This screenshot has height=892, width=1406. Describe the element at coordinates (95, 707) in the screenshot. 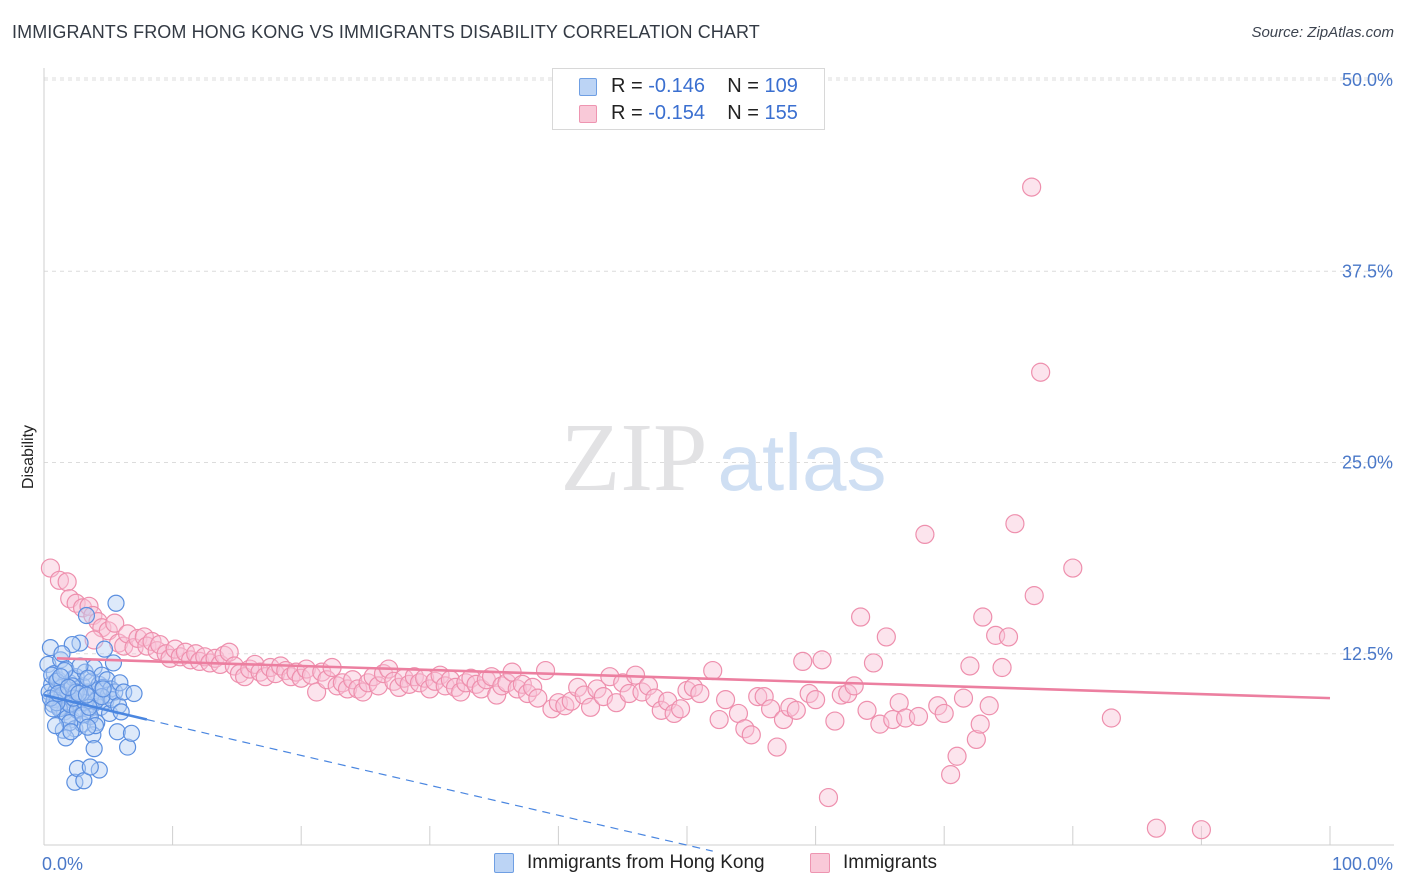

I see `hongkong-trend-line` at that location.